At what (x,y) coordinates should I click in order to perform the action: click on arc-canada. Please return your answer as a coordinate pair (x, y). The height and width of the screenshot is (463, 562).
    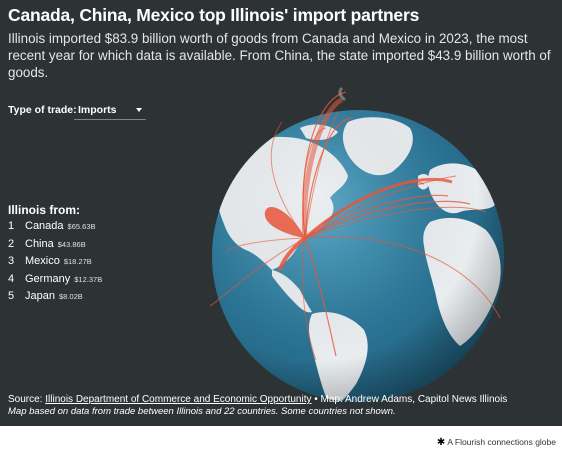
    Looking at the image, I should click on (284, 222).